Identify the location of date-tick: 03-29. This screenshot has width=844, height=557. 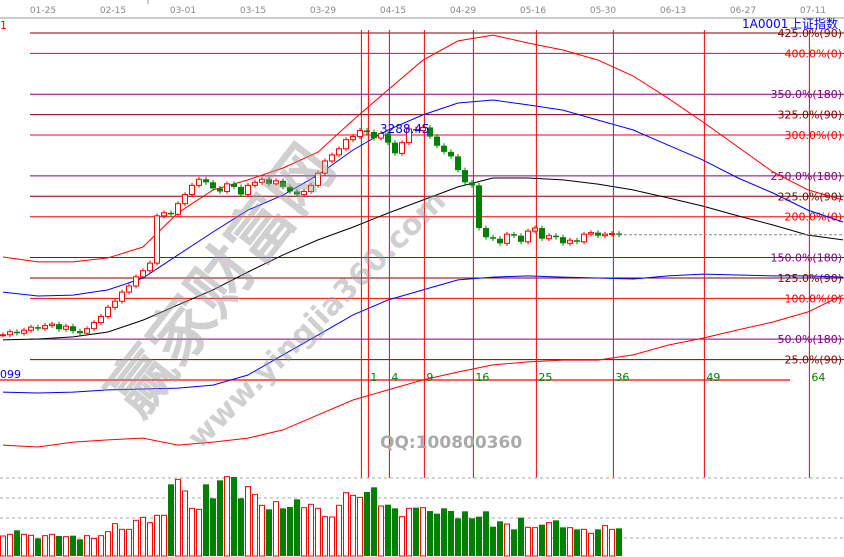
(323, 11).